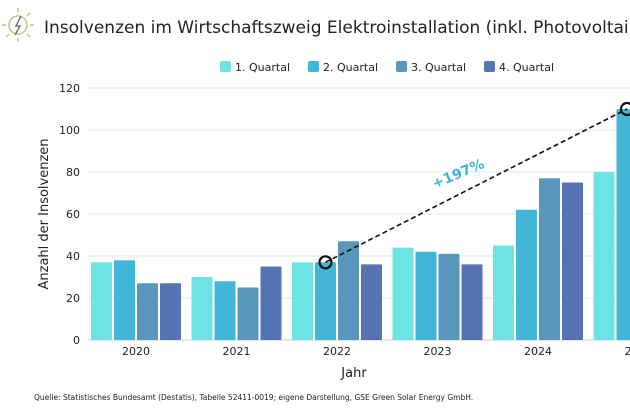 The image size is (630, 412). Describe the element at coordinates (526, 274) in the screenshot. I see `bar-2024-q2` at that location.